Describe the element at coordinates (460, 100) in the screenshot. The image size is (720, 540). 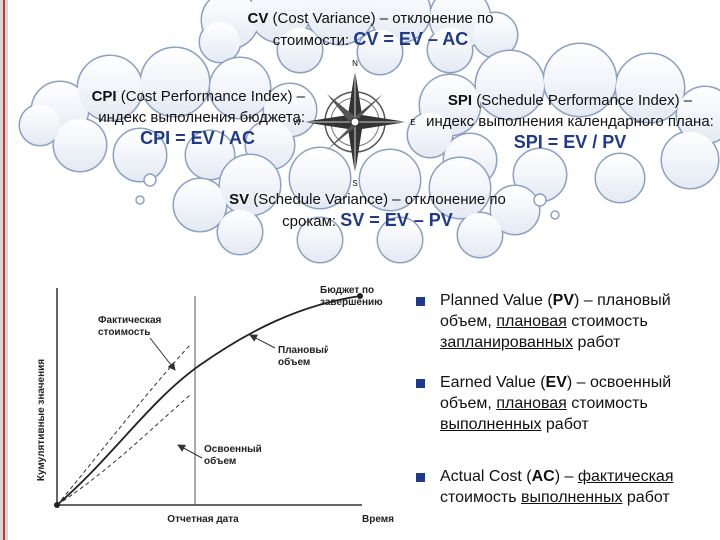
I see `abbr: SPI` at that location.